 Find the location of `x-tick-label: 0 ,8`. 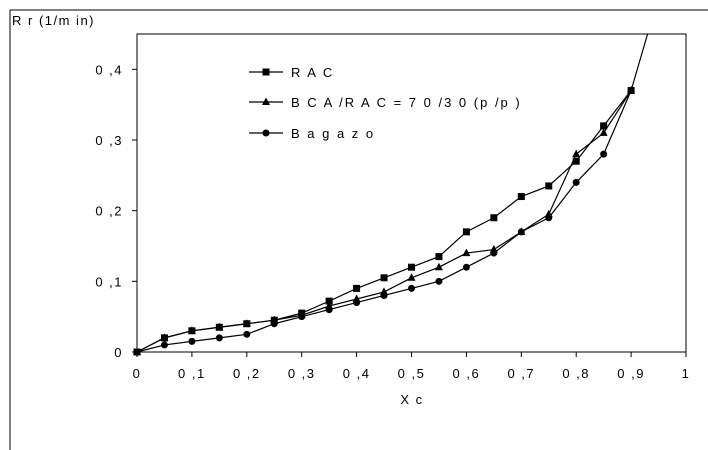

x-tick-label: 0 ,8 is located at coordinates (576, 373).